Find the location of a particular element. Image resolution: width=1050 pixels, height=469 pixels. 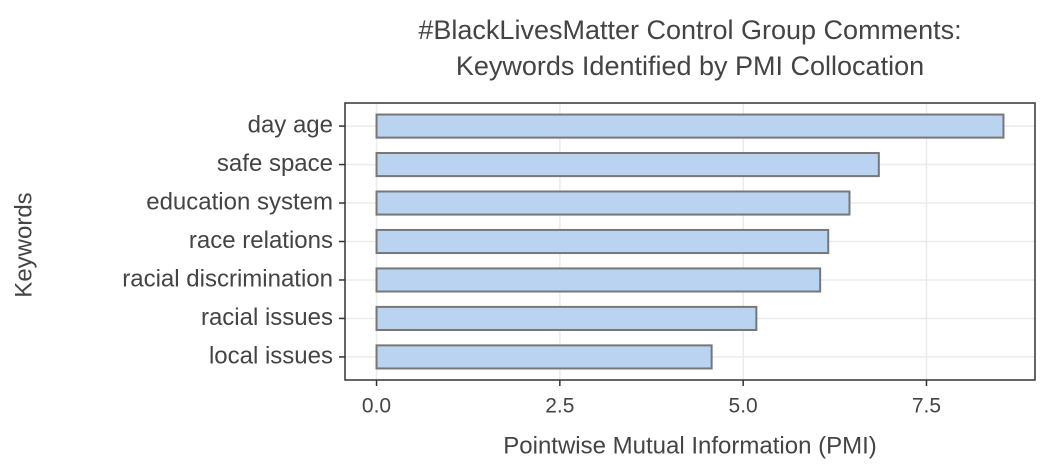

y-tick-label: safe space is located at coordinates (275, 163).